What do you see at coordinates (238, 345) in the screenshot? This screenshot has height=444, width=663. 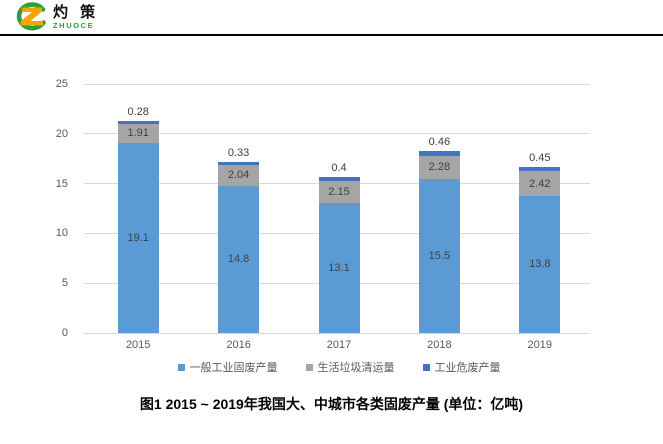 I see `x-tick-label: 2016` at bounding box center [238, 345].